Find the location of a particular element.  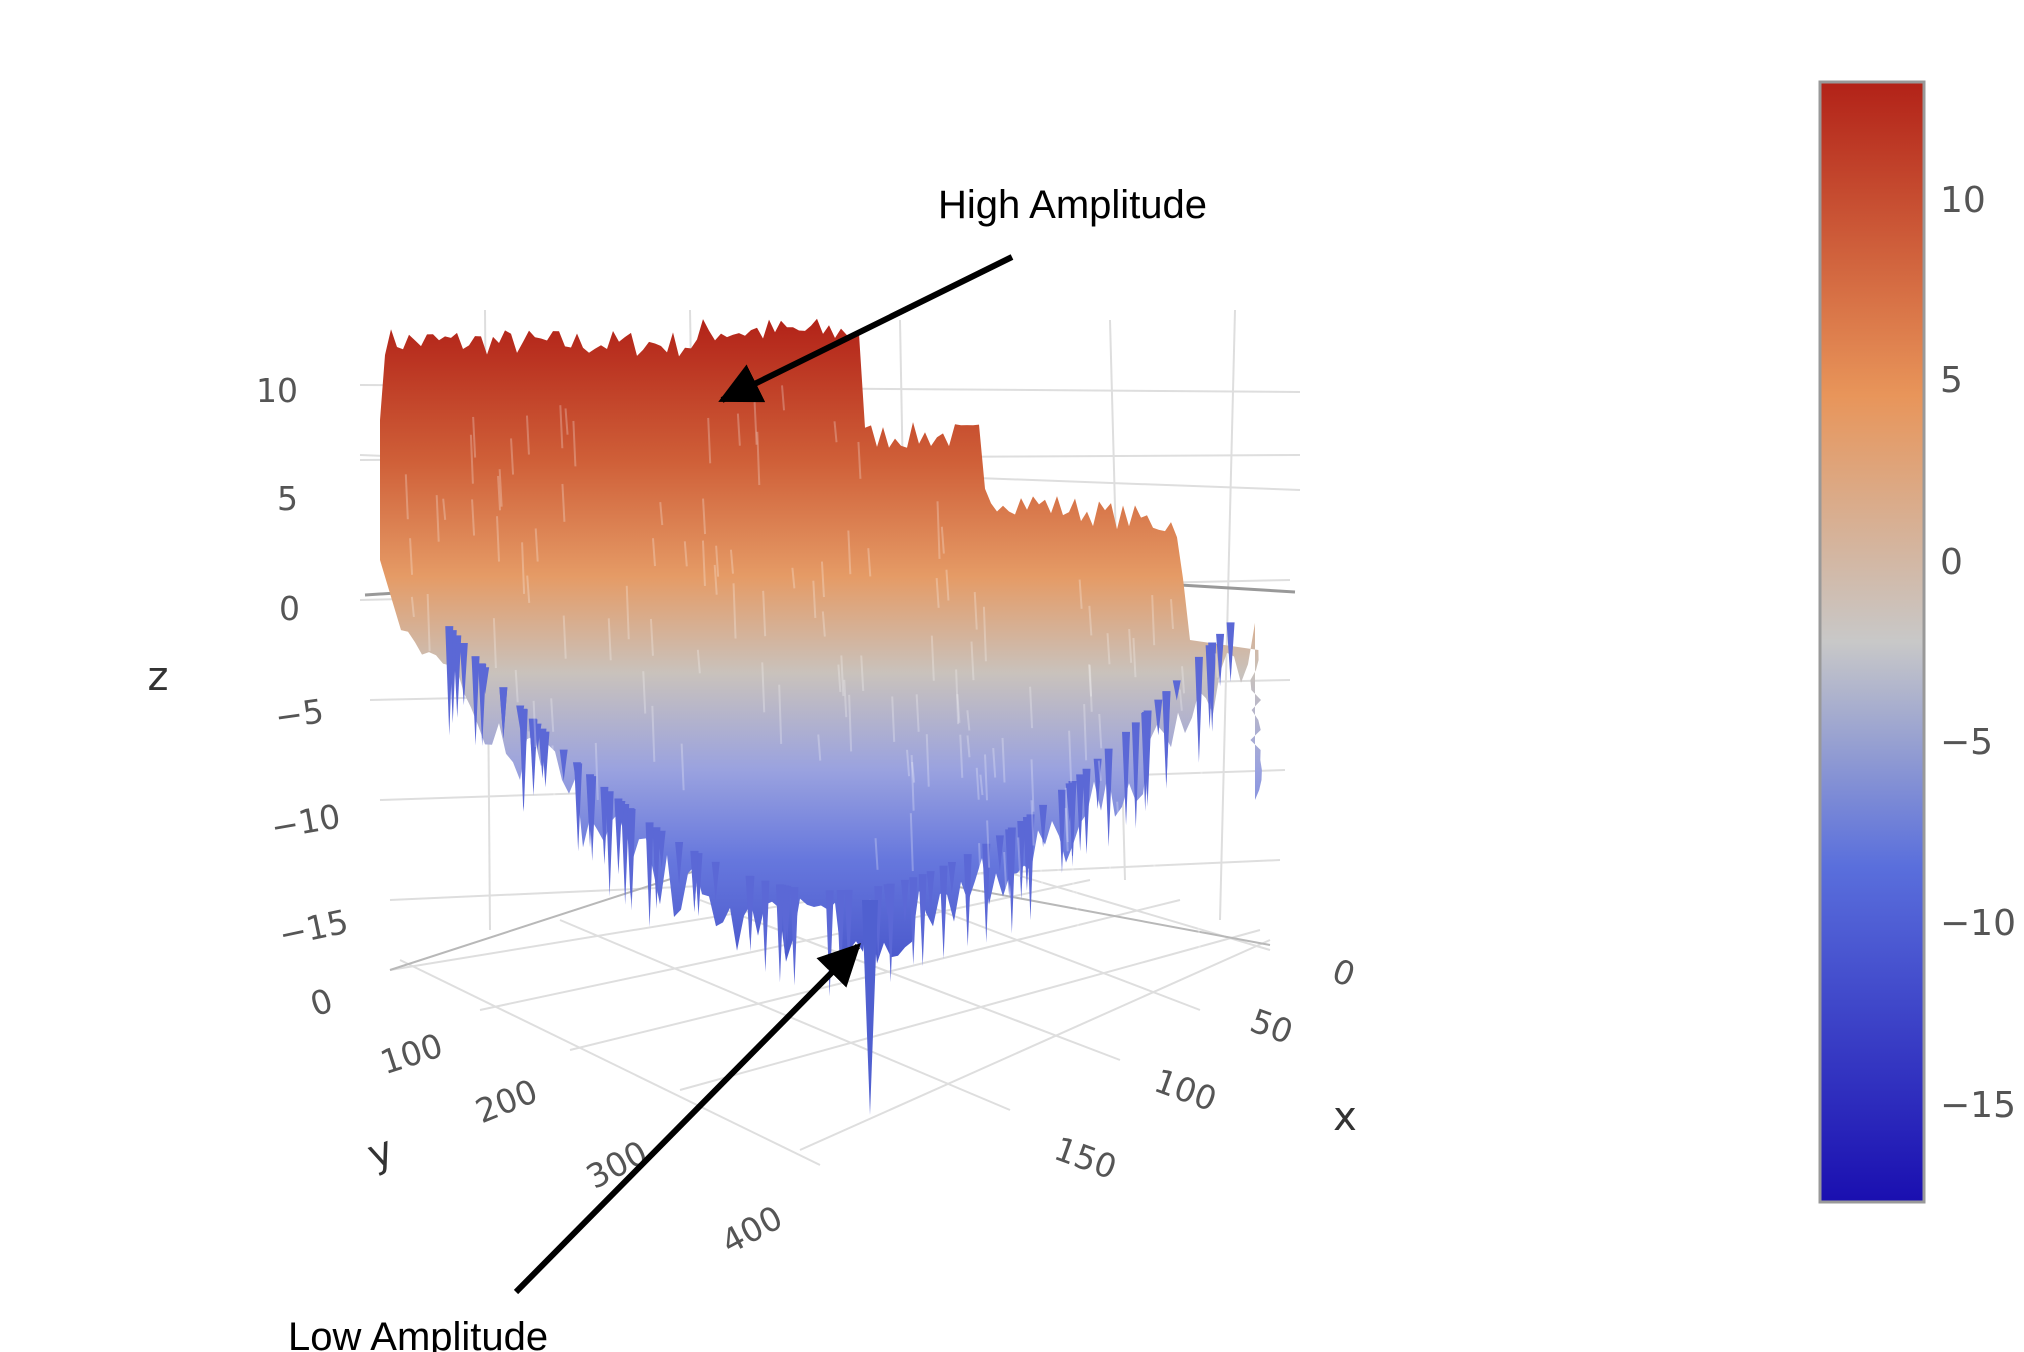

z-axis-title: z is located at coordinates (158, 677).